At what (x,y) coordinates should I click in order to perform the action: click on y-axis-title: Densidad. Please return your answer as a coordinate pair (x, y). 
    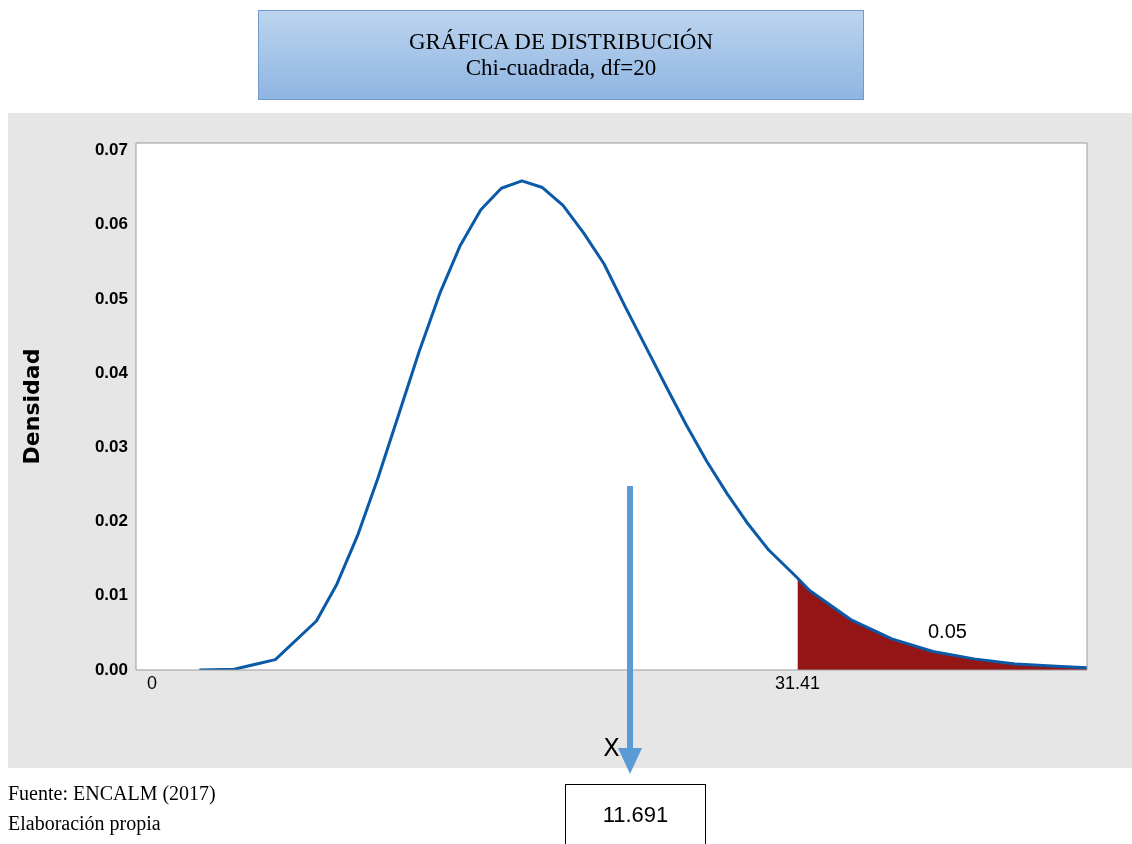
    Looking at the image, I should click on (31, 406).